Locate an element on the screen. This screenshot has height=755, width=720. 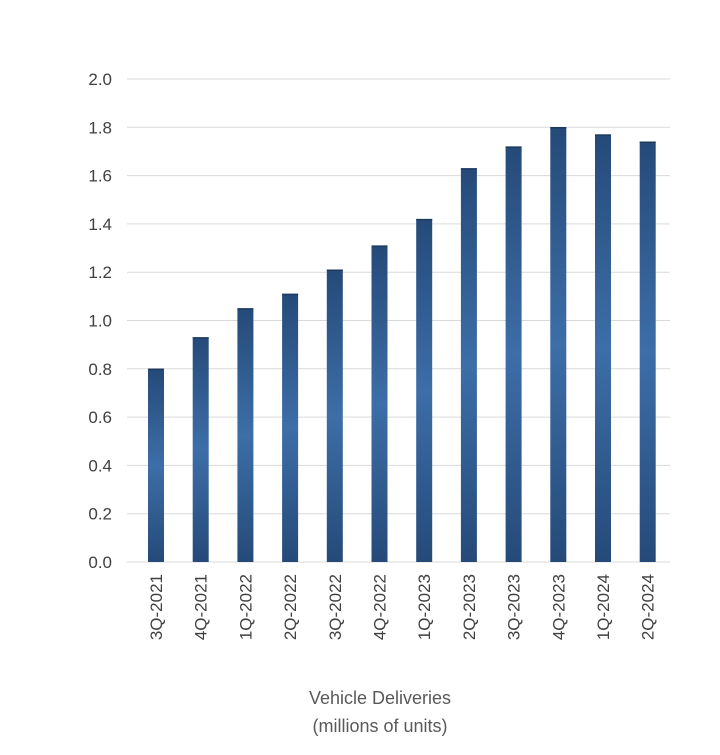
bar-1Q-2022 is located at coordinates (245, 435).